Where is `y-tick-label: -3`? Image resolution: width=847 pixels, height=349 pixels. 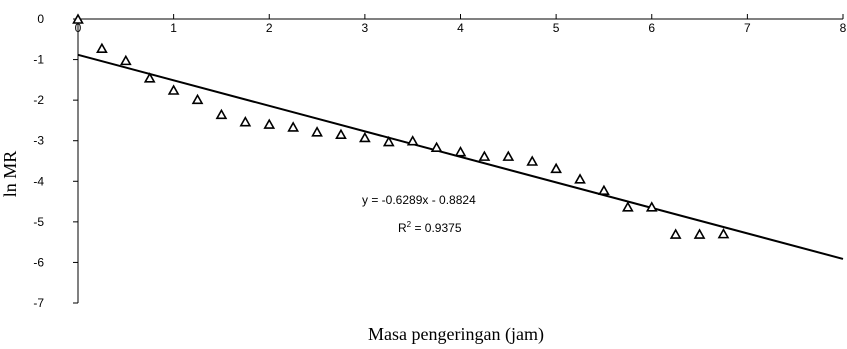 y-tick-label: -3 is located at coordinates (38, 141).